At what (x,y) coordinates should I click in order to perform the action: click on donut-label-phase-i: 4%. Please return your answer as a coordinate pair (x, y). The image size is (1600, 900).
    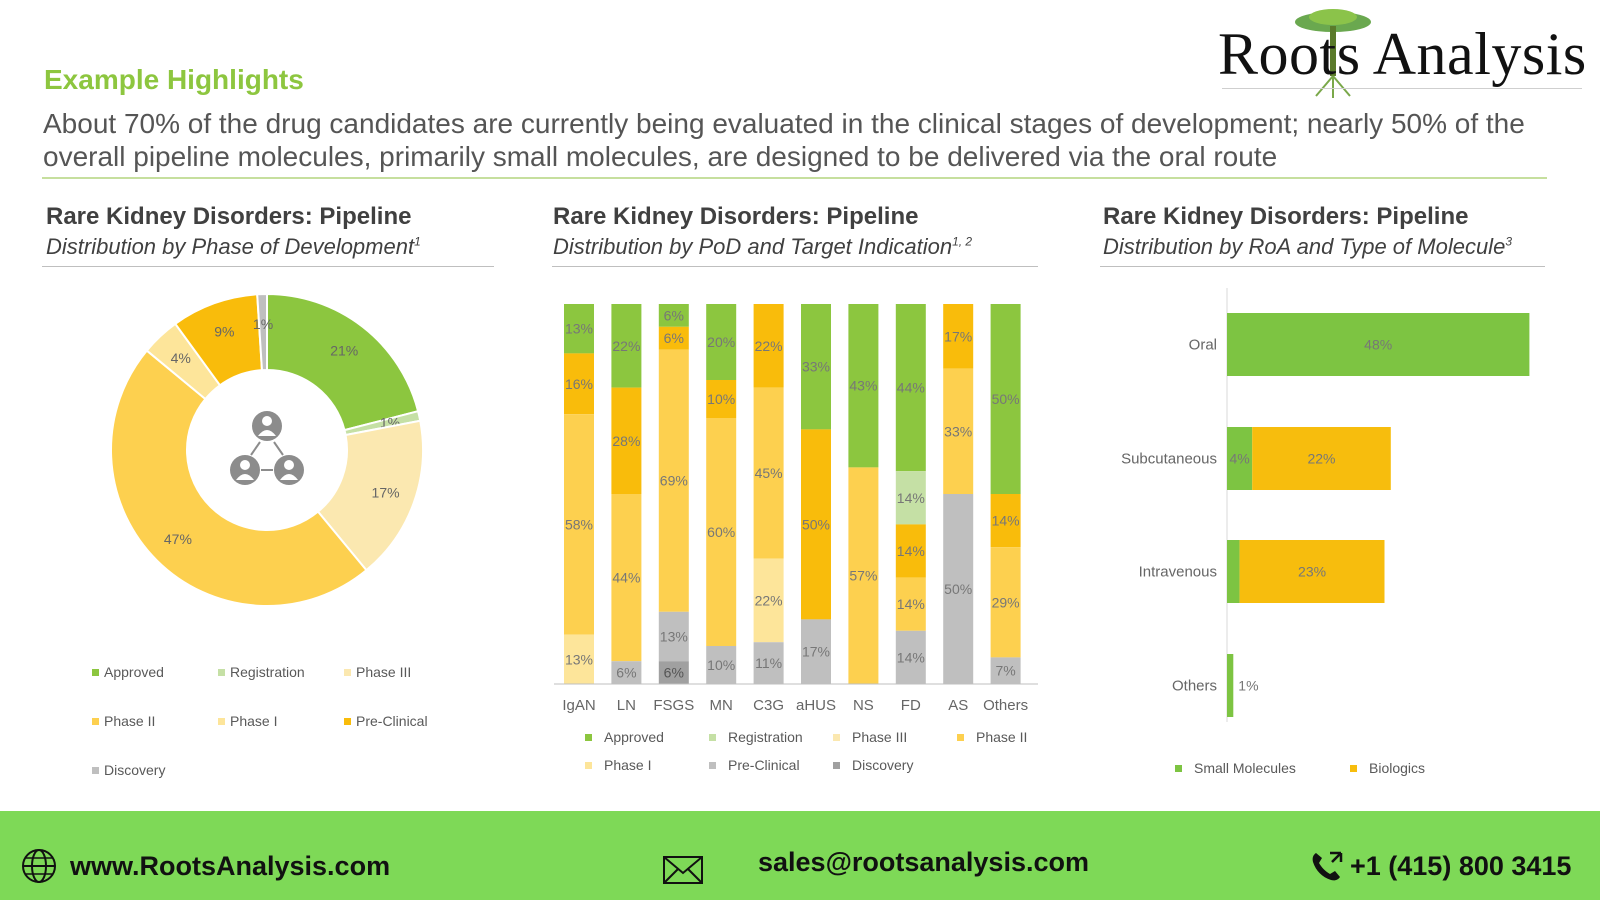
    Looking at the image, I should click on (181, 358).